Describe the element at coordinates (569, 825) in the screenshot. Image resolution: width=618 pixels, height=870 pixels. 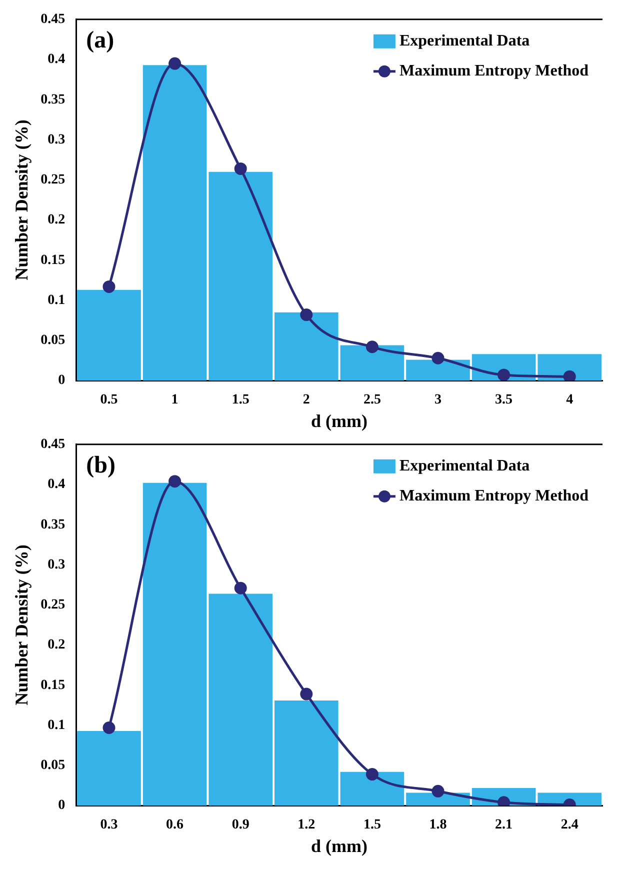
I see `x-tick-label: 2.4` at that location.